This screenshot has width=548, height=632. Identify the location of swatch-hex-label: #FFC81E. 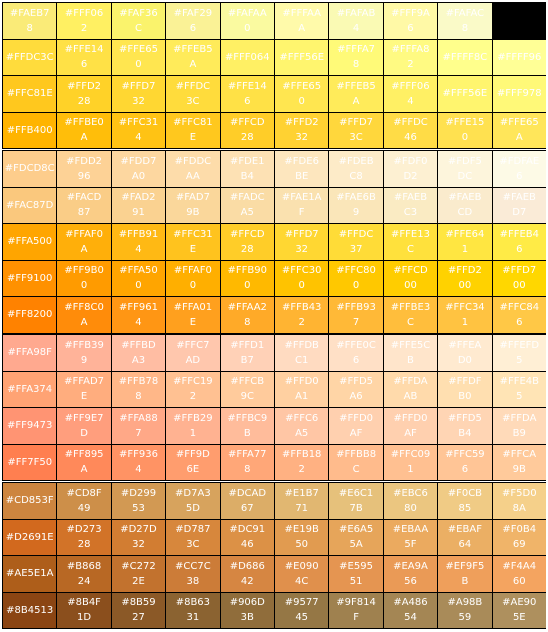
(193, 130).